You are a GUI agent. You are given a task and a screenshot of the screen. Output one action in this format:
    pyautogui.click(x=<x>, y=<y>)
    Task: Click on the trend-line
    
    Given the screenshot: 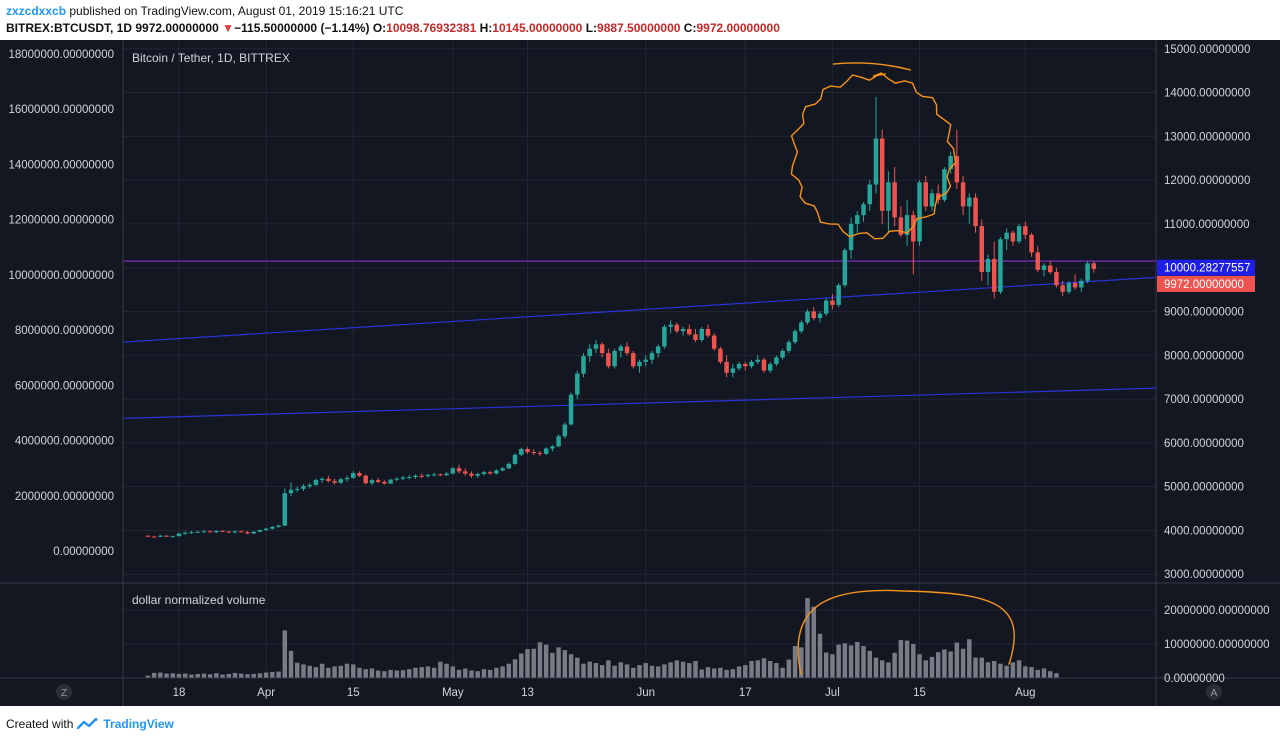 What is the action you would take?
    pyautogui.click(x=639, y=403)
    